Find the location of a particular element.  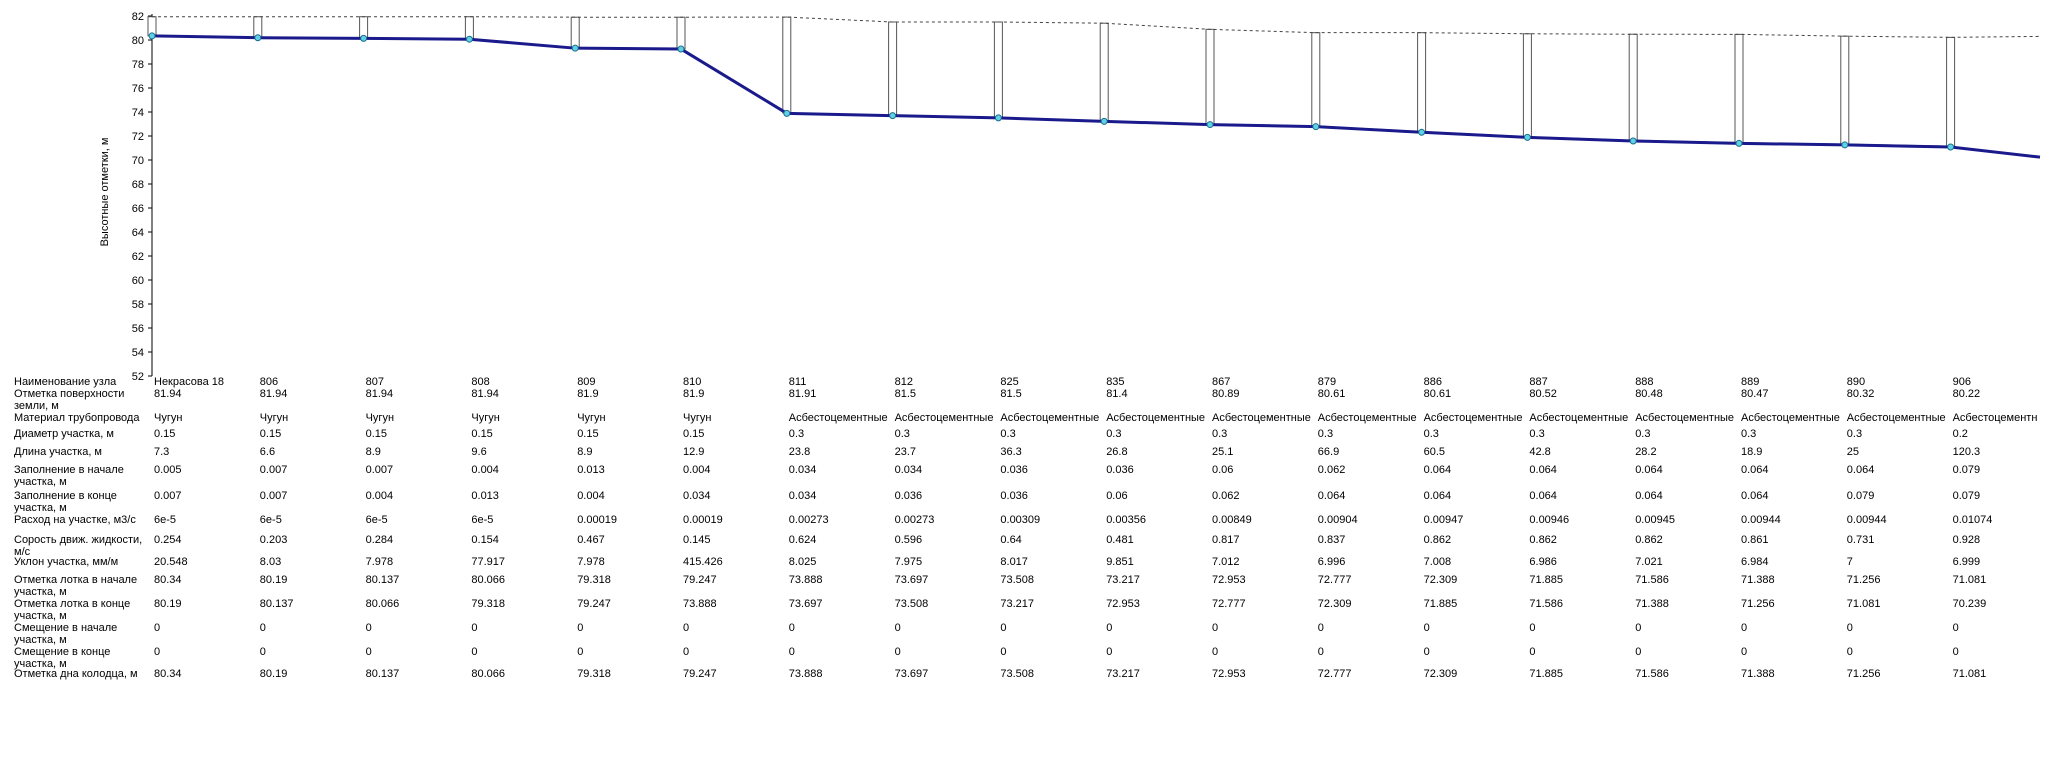

table-cell: 0.284 is located at coordinates (379, 540).